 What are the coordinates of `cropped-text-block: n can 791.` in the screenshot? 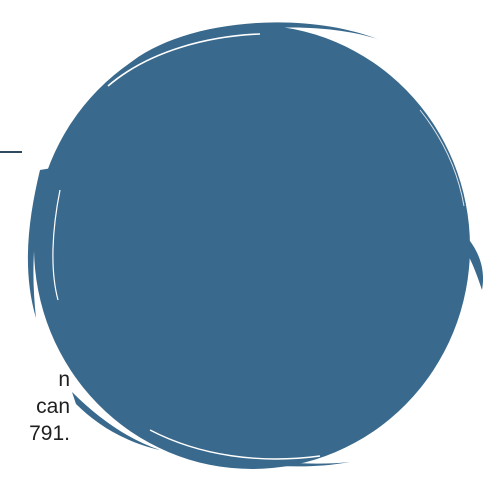 It's located at (35, 421).